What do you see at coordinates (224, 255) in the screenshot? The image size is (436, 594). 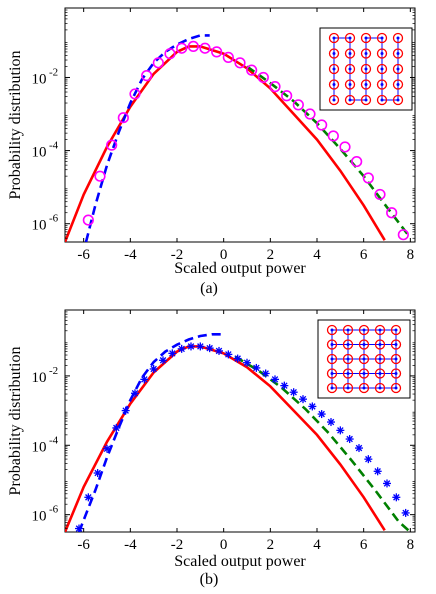 I see `x-tick-label: 0` at bounding box center [224, 255].